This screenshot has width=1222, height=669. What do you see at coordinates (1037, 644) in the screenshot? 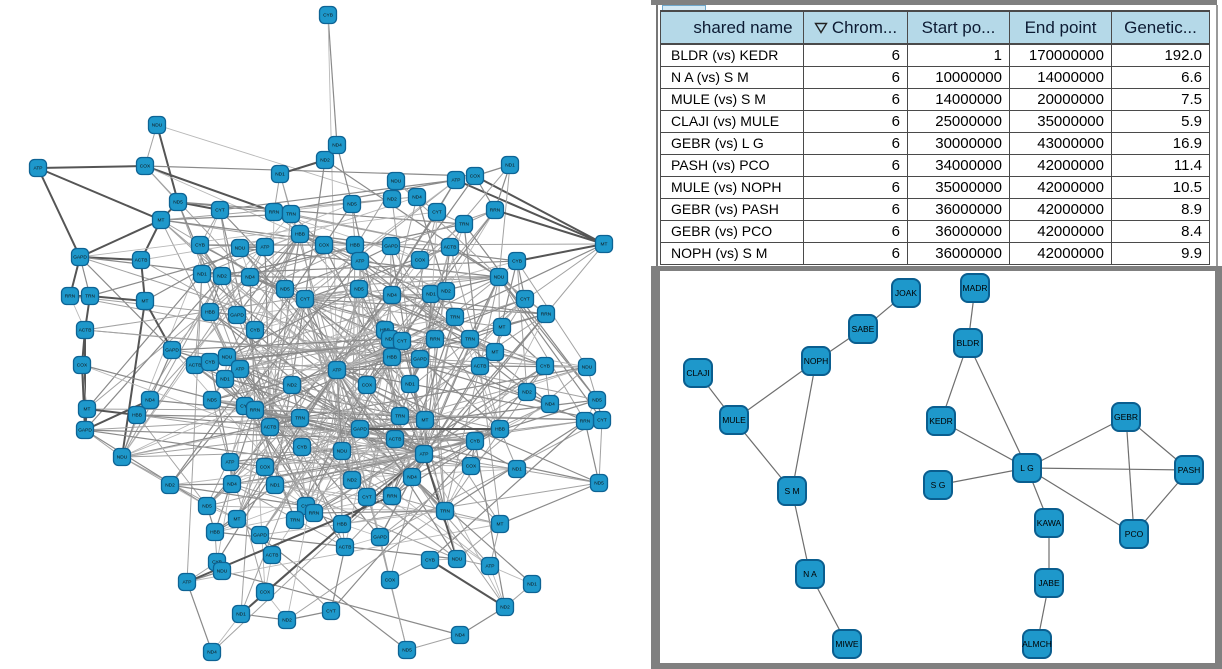
I see `svg-text: ALMCH` at bounding box center [1037, 644].